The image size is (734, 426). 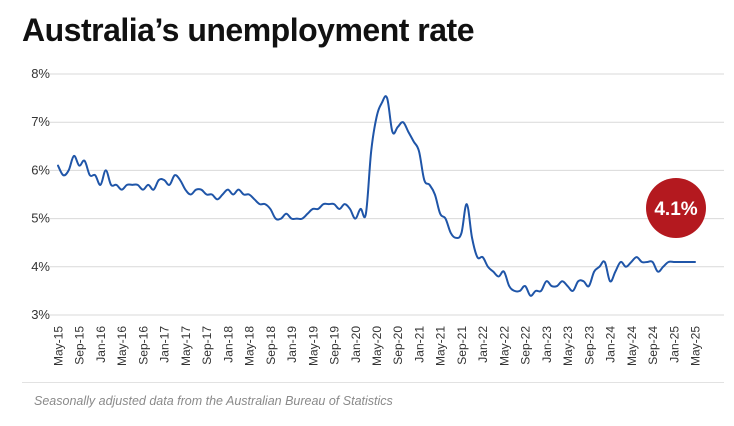 What do you see at coordinates (568, 346) in the screenshot?
I see `x-tick-label: May-23` at bounding box center [568, 346].